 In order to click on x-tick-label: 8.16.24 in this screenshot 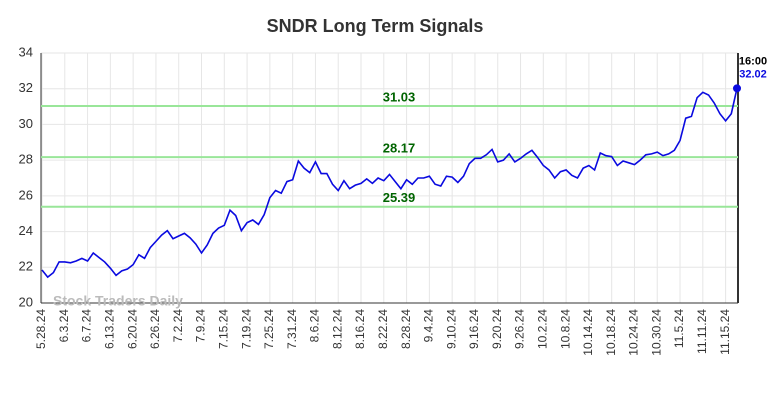, I will do `click(360, 329)`.